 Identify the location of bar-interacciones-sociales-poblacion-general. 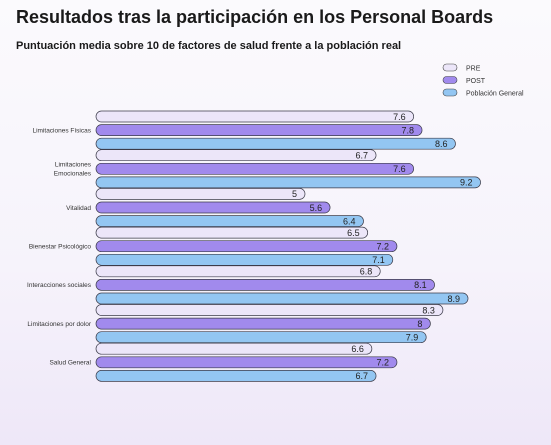
(282, 298).